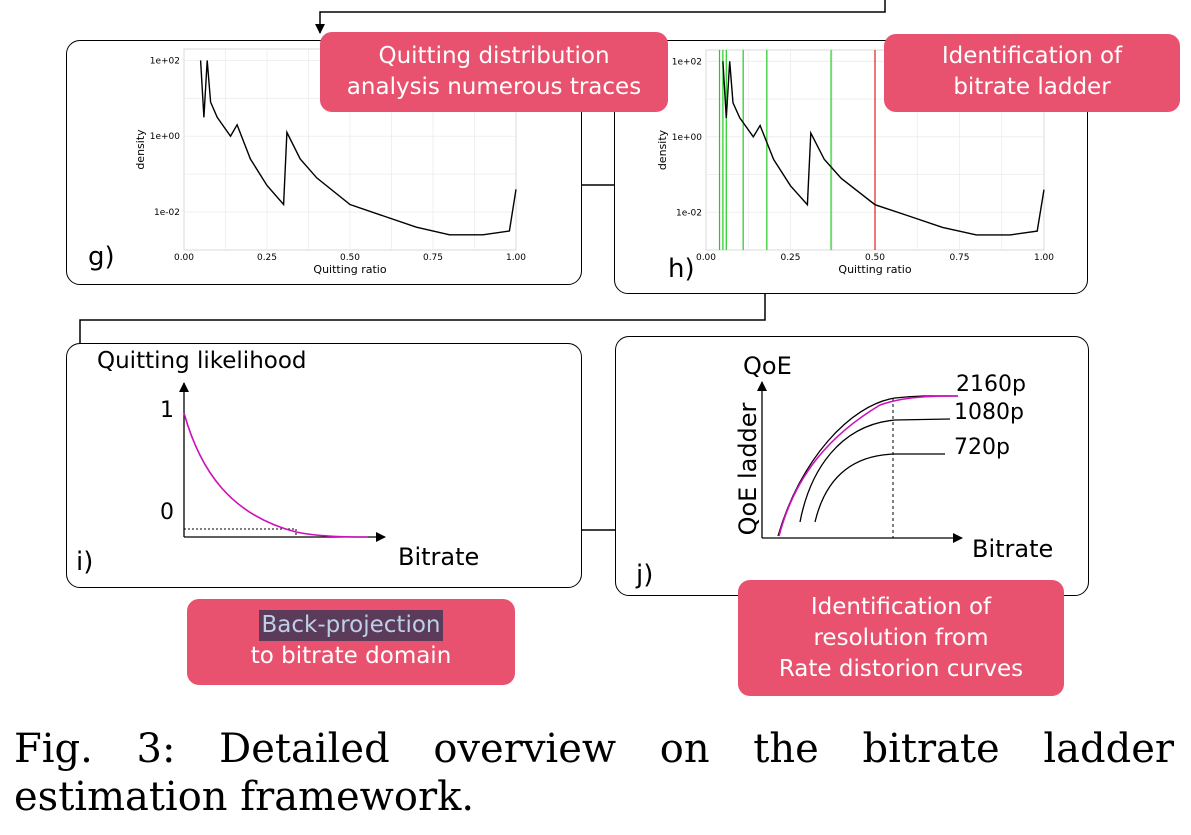 Image resolution: width=1191 pixels, height=835 pixels. I want to click on curve-720p, so click(879, 488).